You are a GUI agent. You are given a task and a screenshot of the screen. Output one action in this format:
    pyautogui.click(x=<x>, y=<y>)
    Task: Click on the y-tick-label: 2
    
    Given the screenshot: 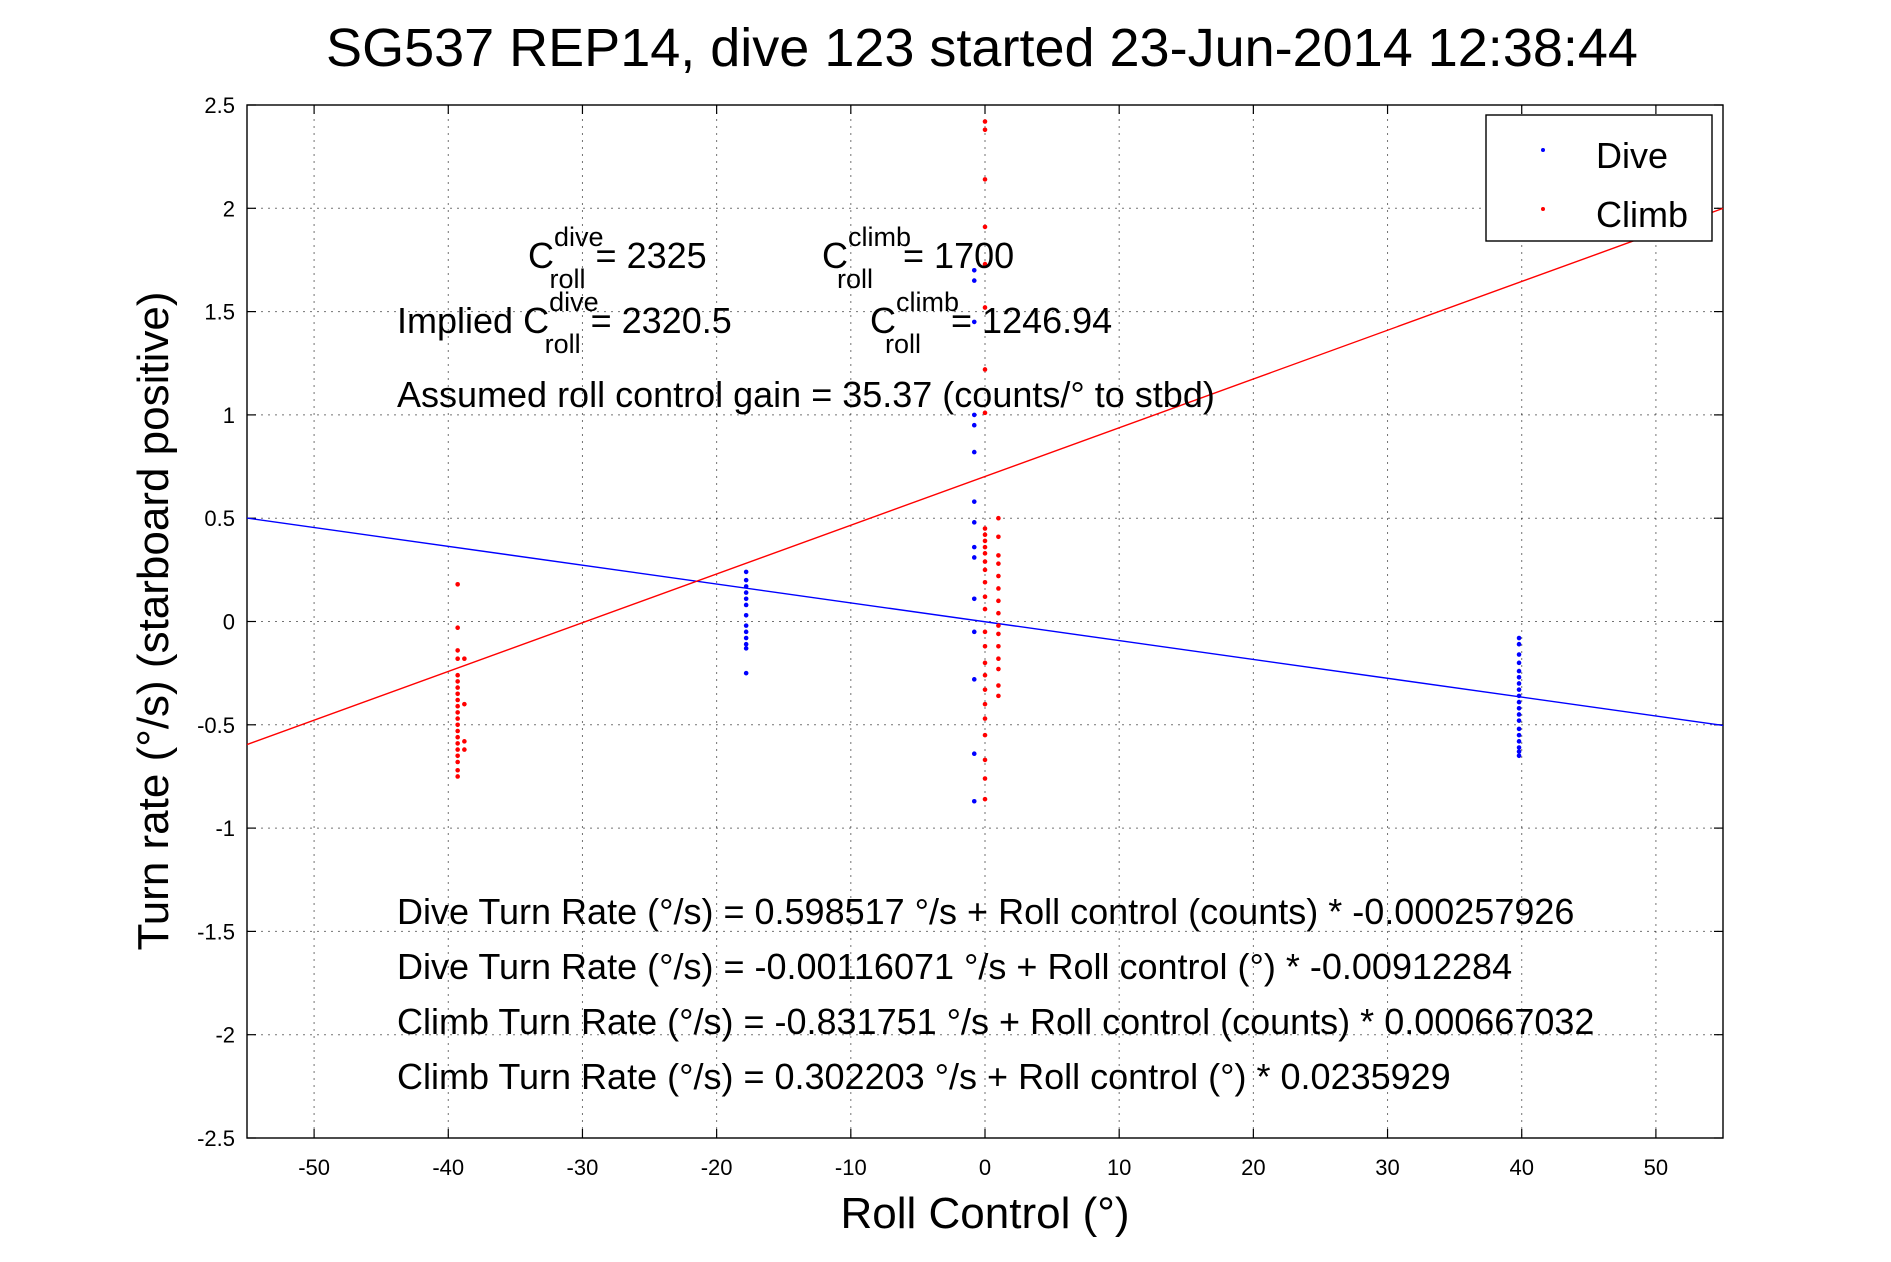 What is the action you would take?
    pyautogui.click(x=229, y=208)
    